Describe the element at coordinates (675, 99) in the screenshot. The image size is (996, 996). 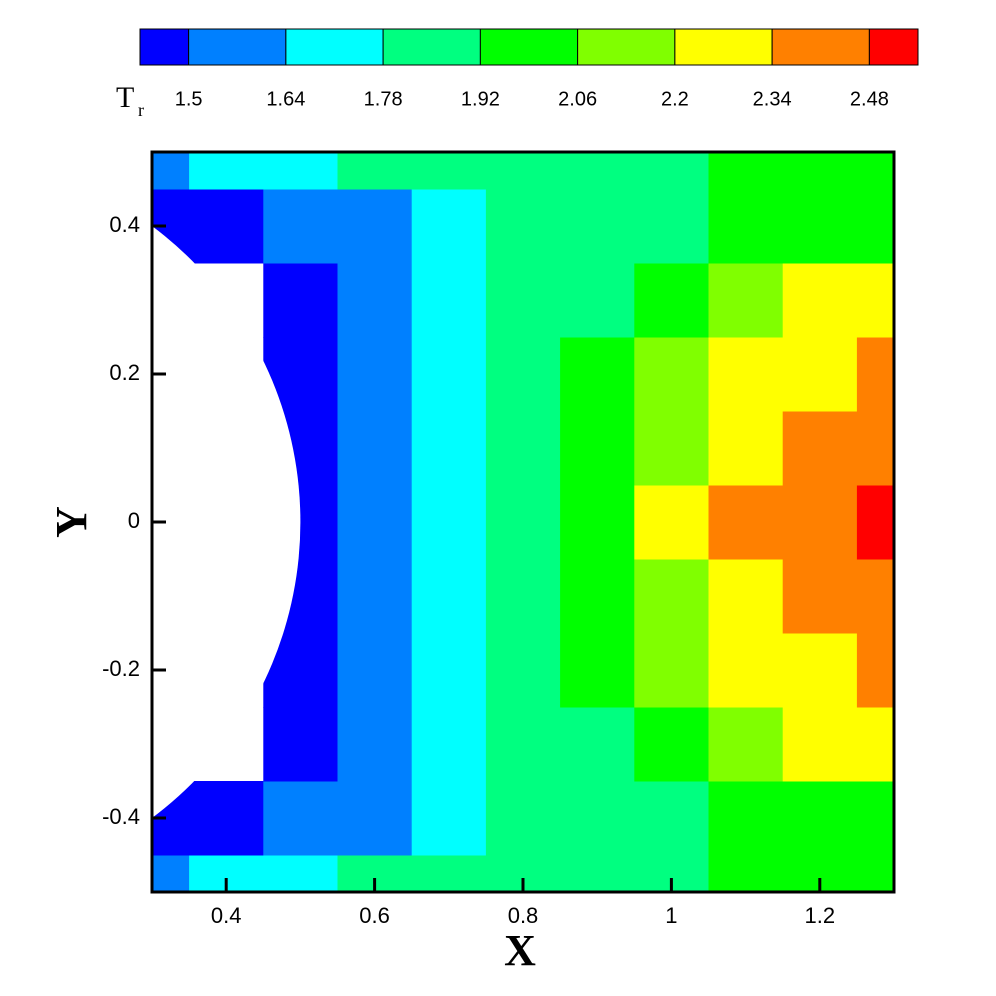
I see `colorbar-tick-label: 2.2` at that location.